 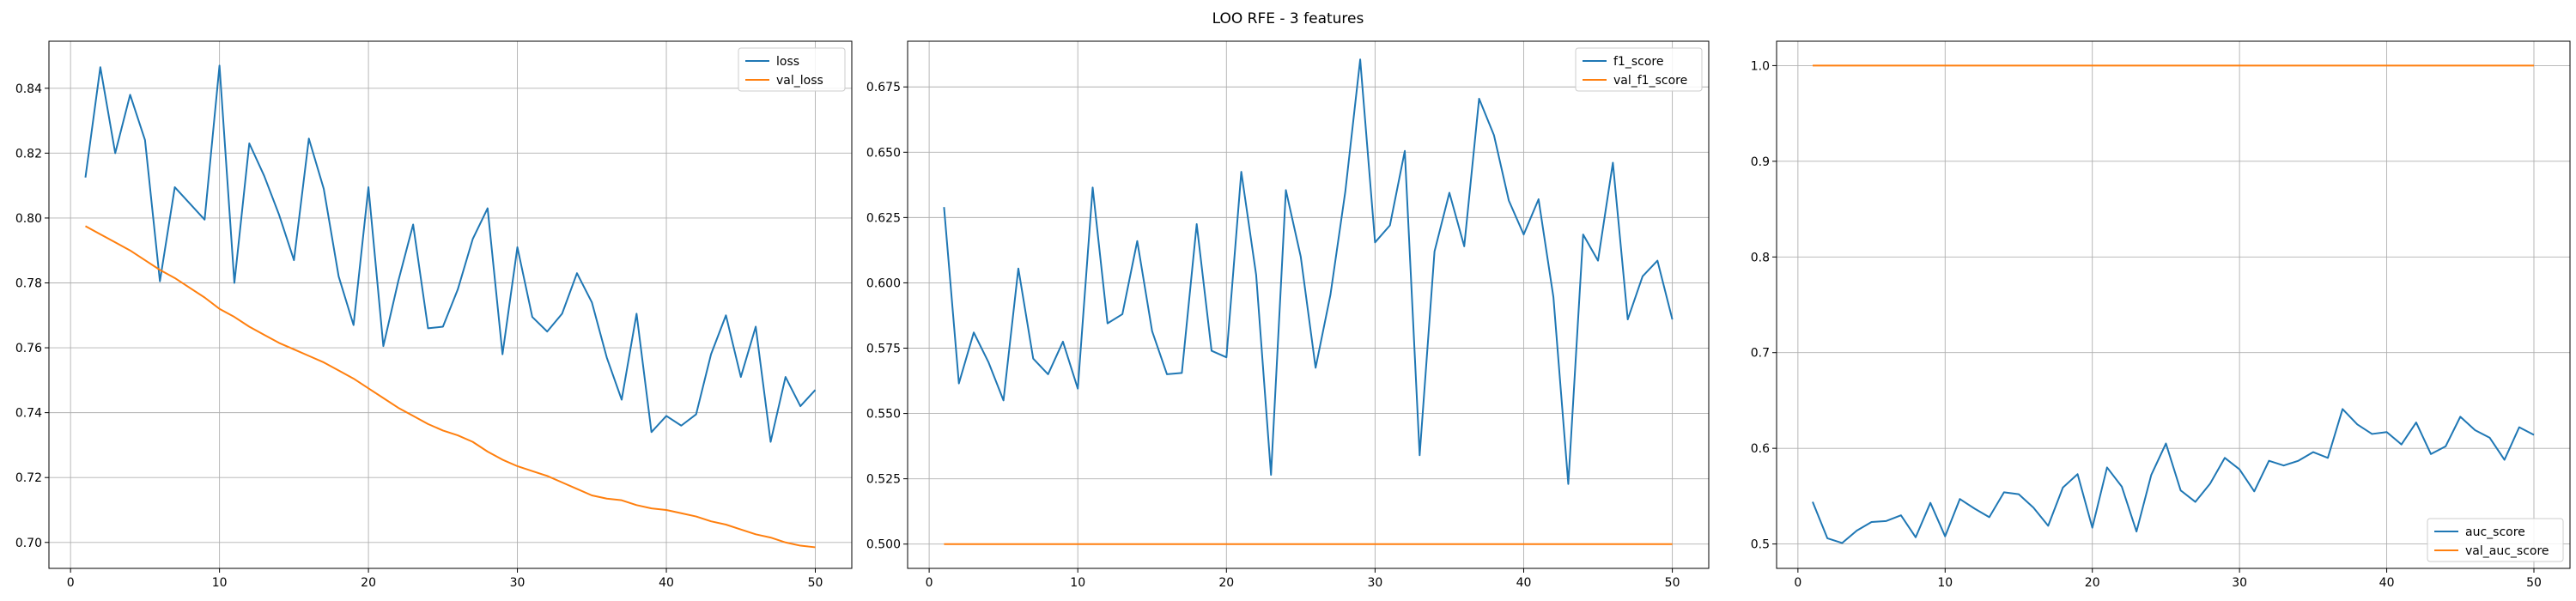 I want to click on legend-label-val-f1-score: val_f1_score, so click(x=1650, y=81).